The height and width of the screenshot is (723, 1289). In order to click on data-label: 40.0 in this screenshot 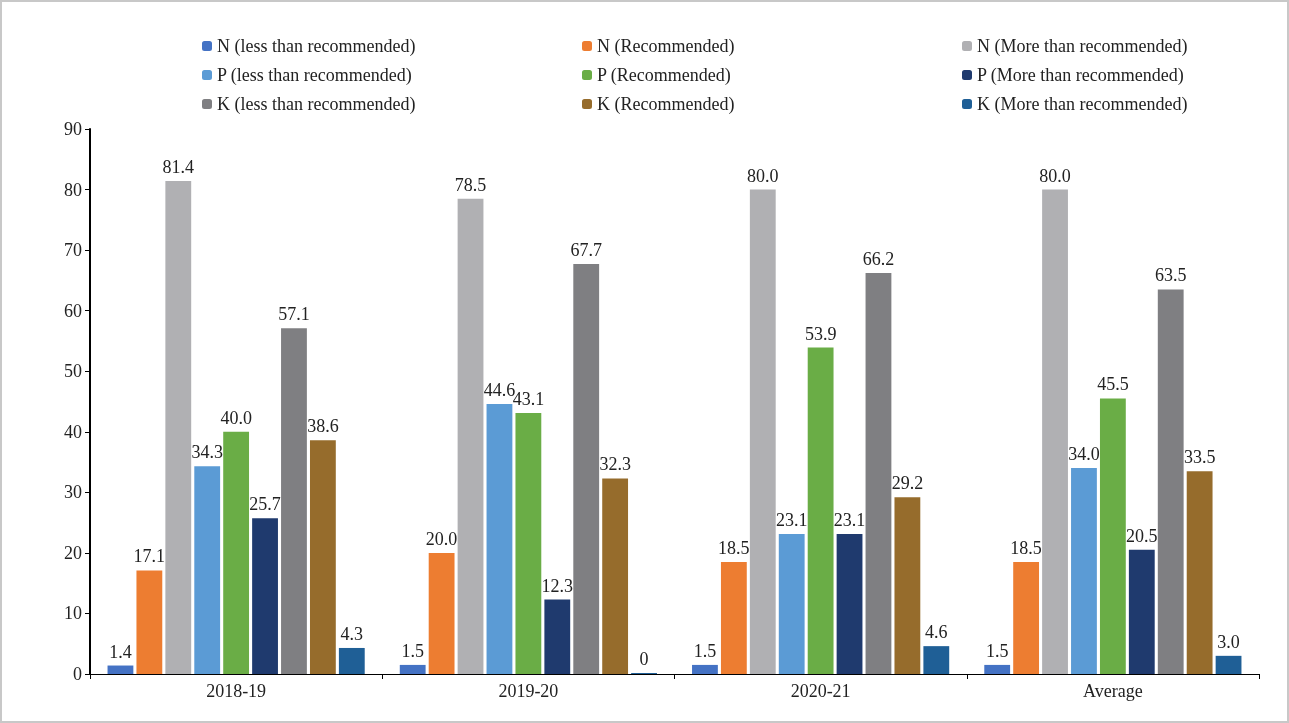, I will do `click(236, 417)`.